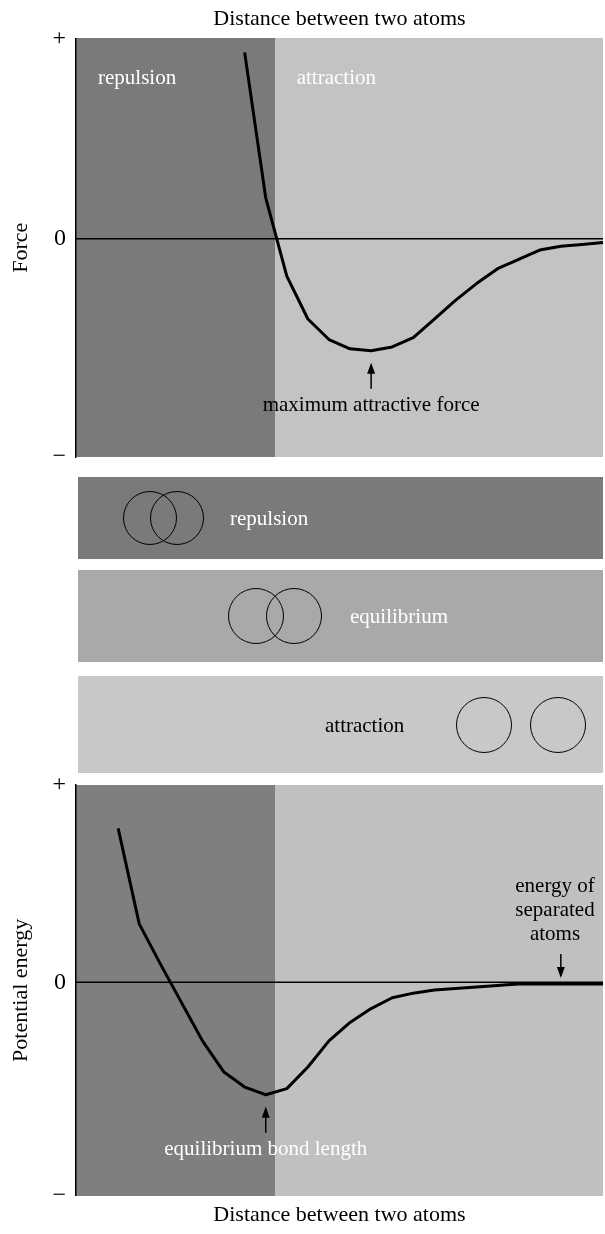  What do you see at coordinates (365, 724) in the screenshot?
I see `text: attraction` at bounding box center [365, 724].